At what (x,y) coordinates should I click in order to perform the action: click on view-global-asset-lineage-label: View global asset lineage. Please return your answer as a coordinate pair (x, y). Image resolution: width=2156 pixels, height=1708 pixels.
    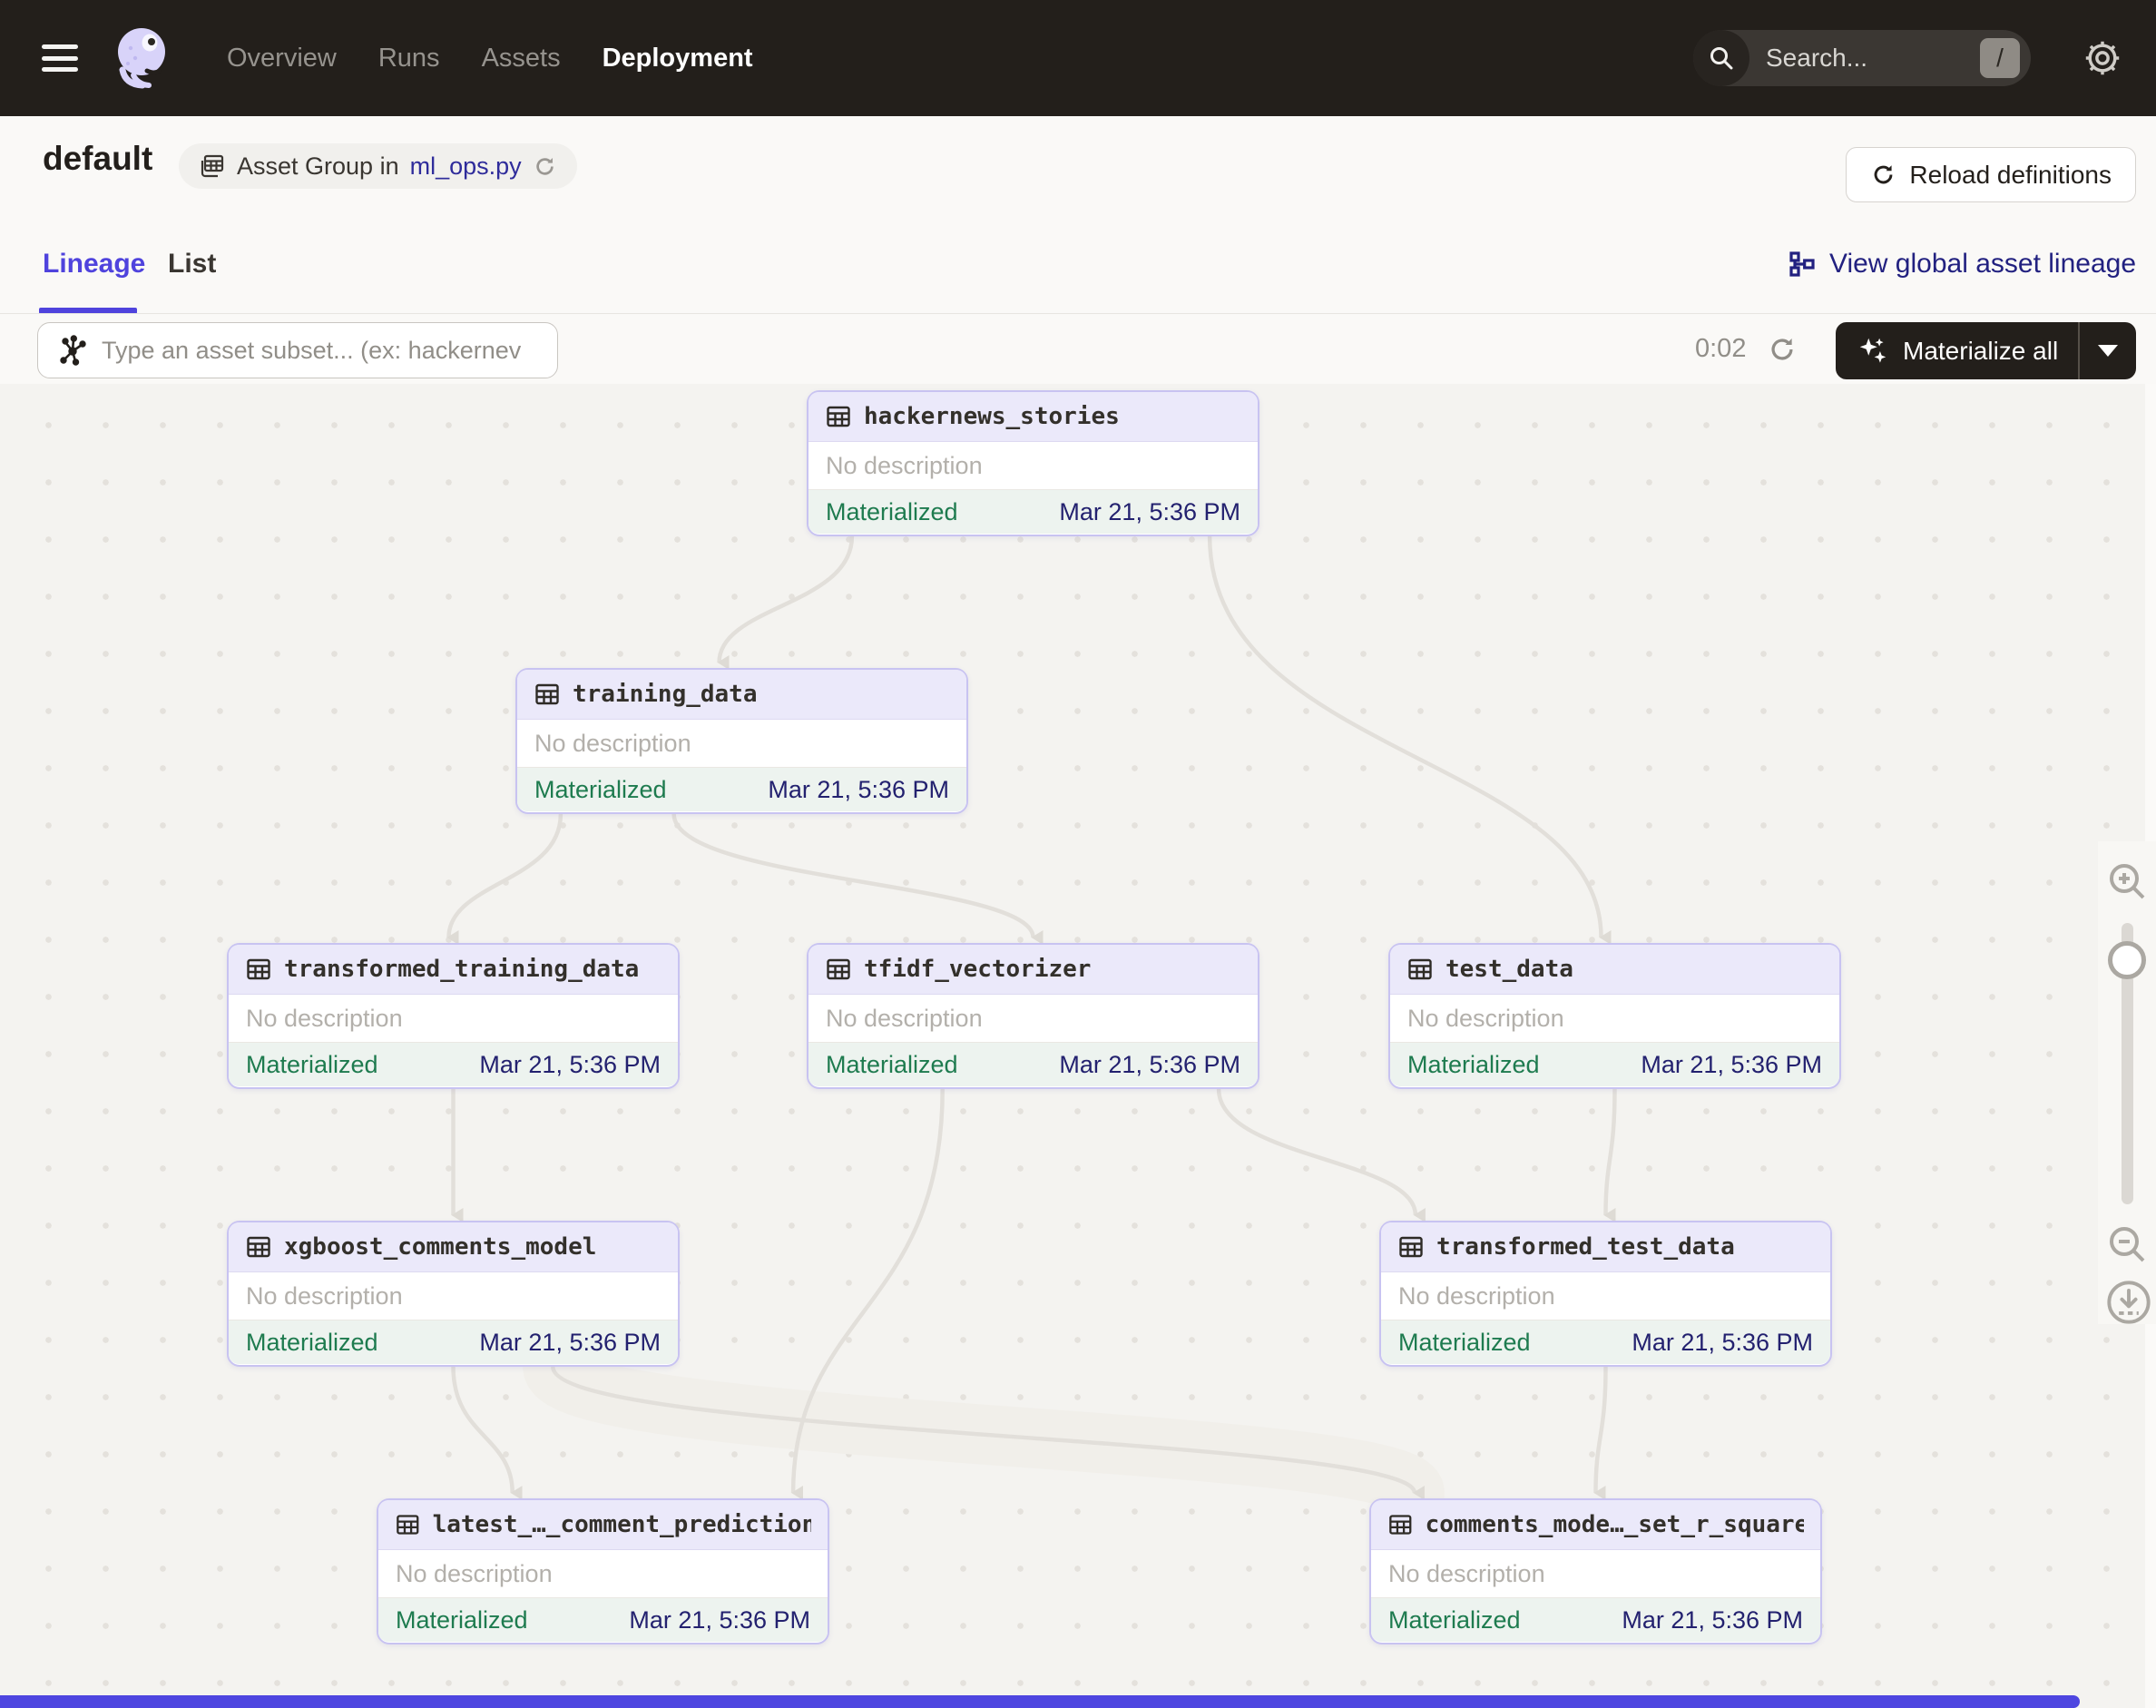
    Looking at the image, I should click on (1982, 264).